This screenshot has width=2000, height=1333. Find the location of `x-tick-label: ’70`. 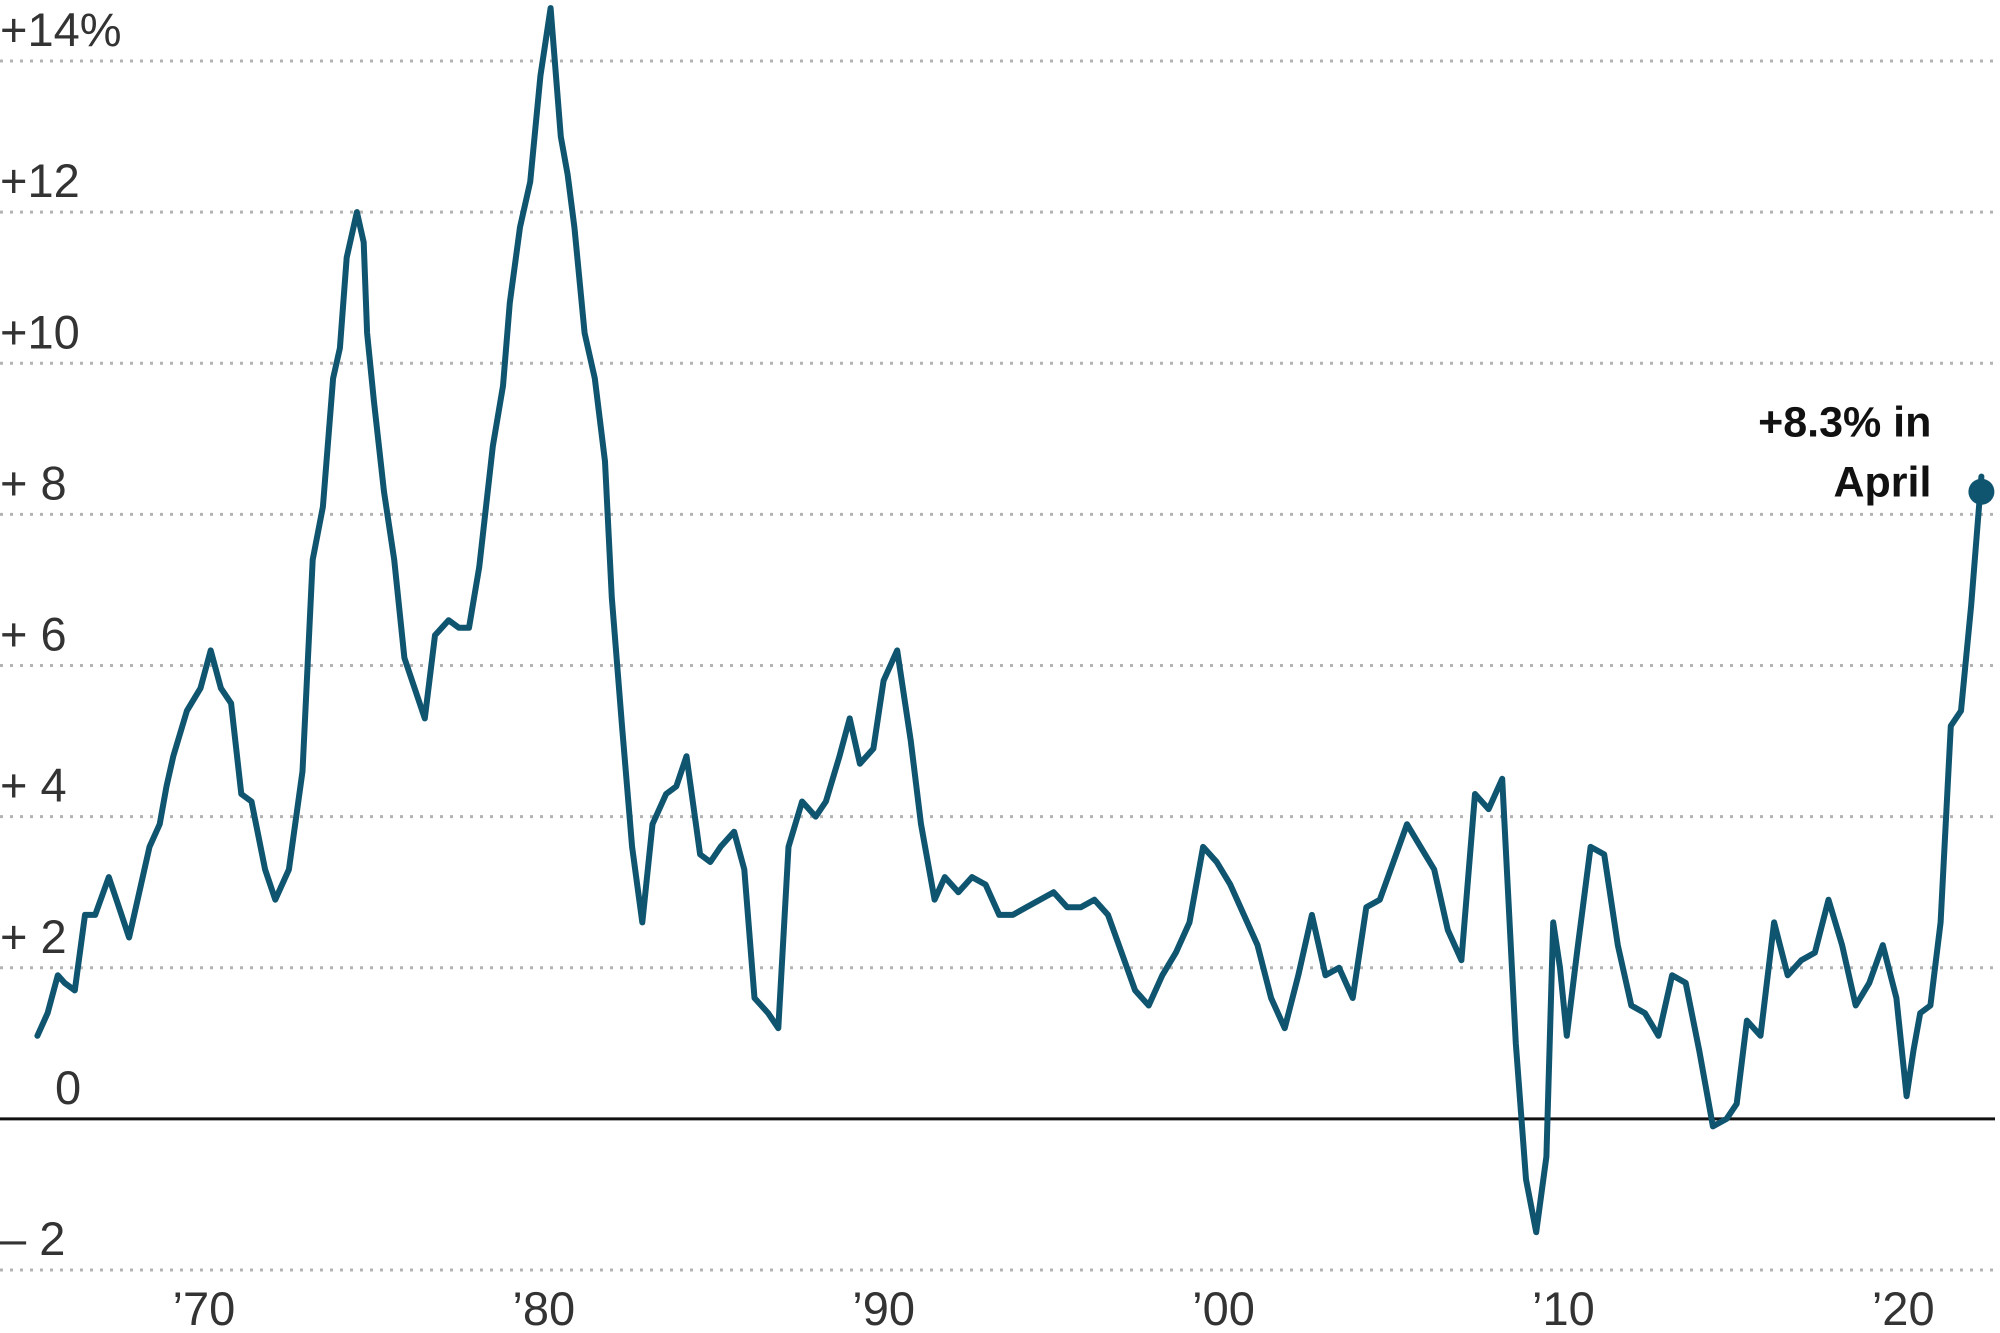

x-tick-label: ’70 is located at coordinates (204, 1307).